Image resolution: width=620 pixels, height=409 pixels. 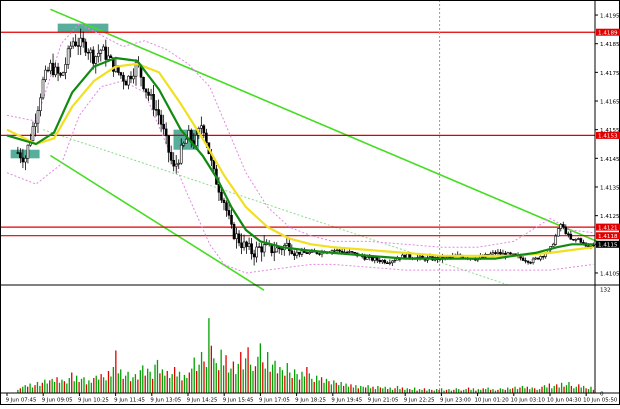 I want to click on level-tag-label: 1.4189, so click(x=608, y=33).